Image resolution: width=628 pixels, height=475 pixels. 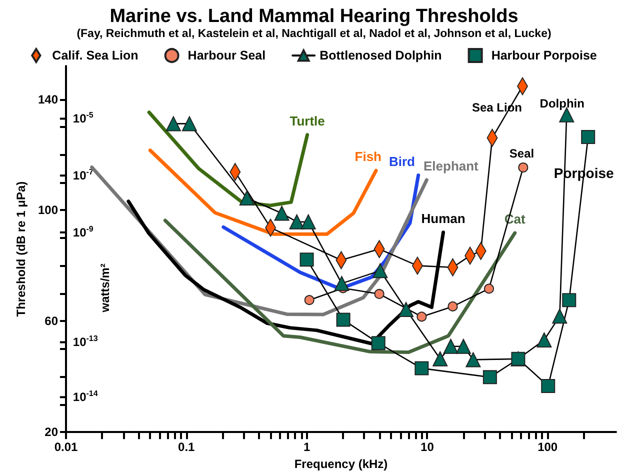 I want to click on series-label: Elephant, so click(x=451, y=166).